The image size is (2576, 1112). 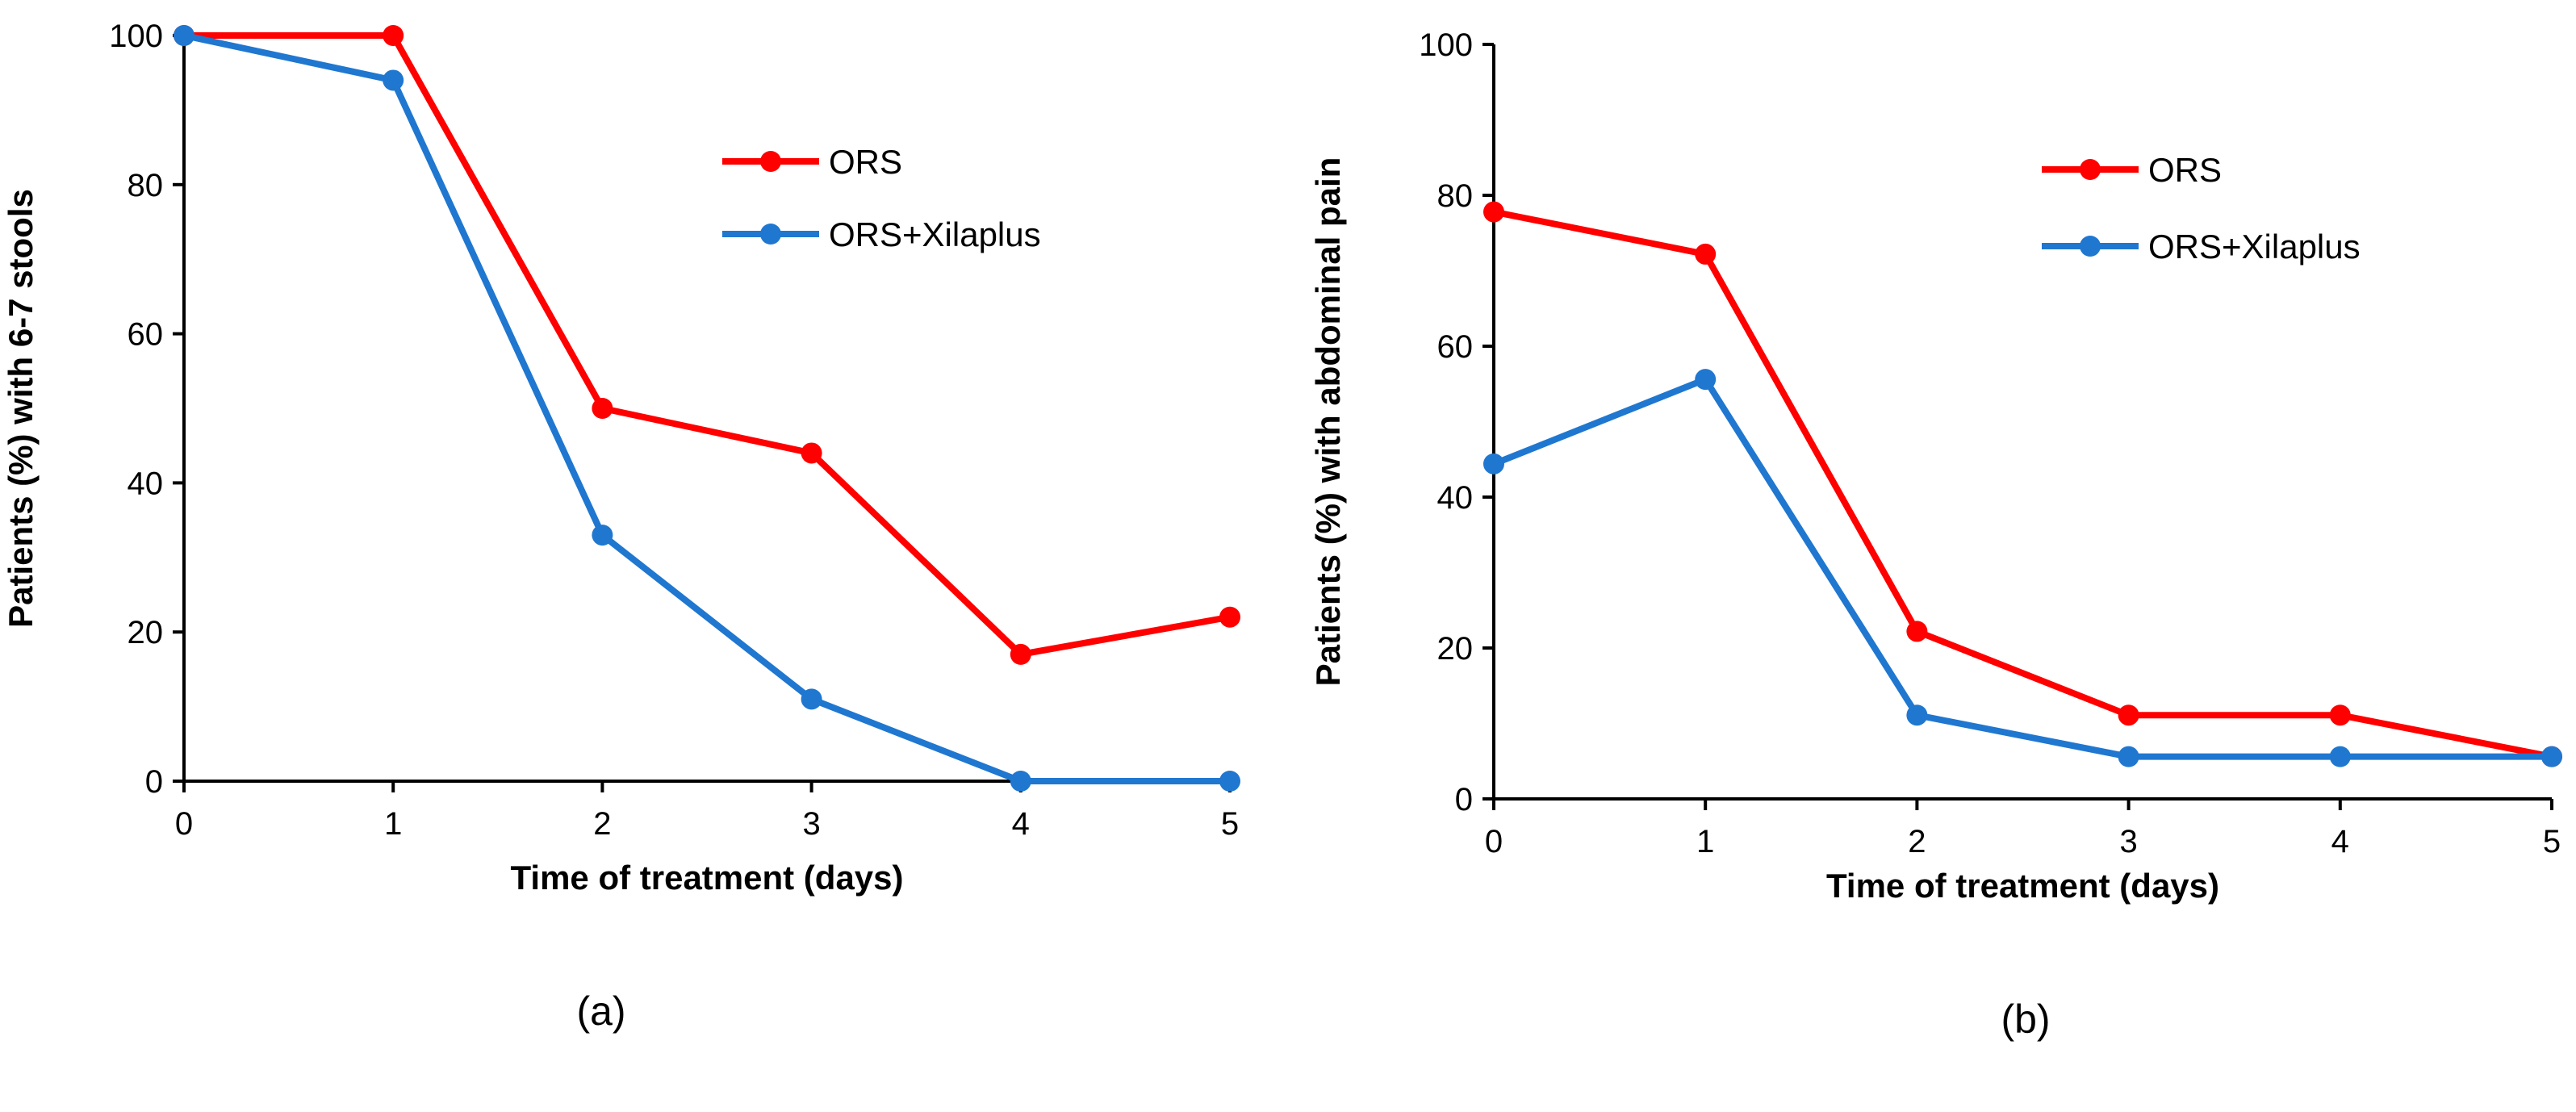 I want to click on y-axis-title: Patients (%) with abdominal pain, so click(x=1328, y=422).